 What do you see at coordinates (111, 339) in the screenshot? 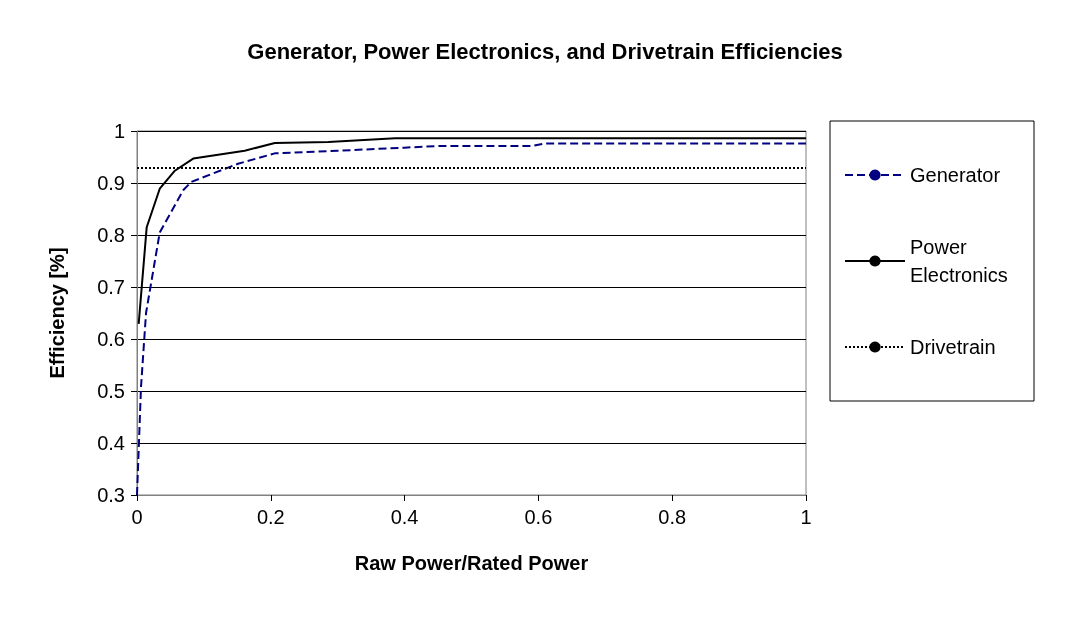
I see `y-tick-label: 0.6` at bounding box center [111, 339].